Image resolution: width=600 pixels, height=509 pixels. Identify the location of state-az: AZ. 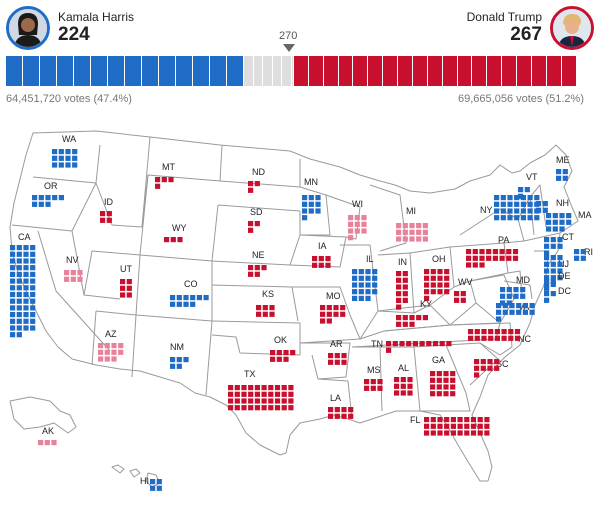
(111, 345).